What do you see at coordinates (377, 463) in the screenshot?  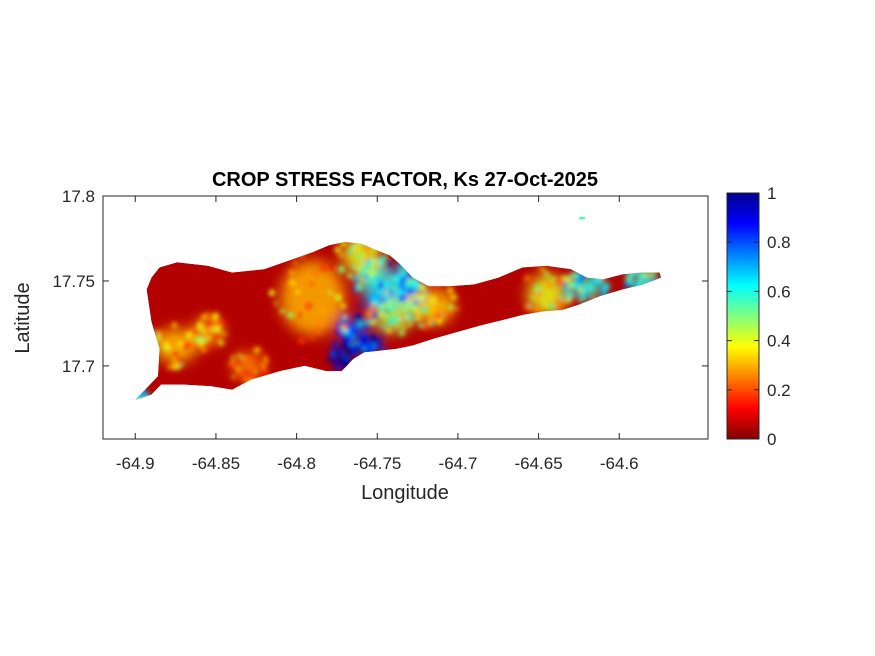 I see `x-tick-label: -64.75` at bounding box center [377, 463].